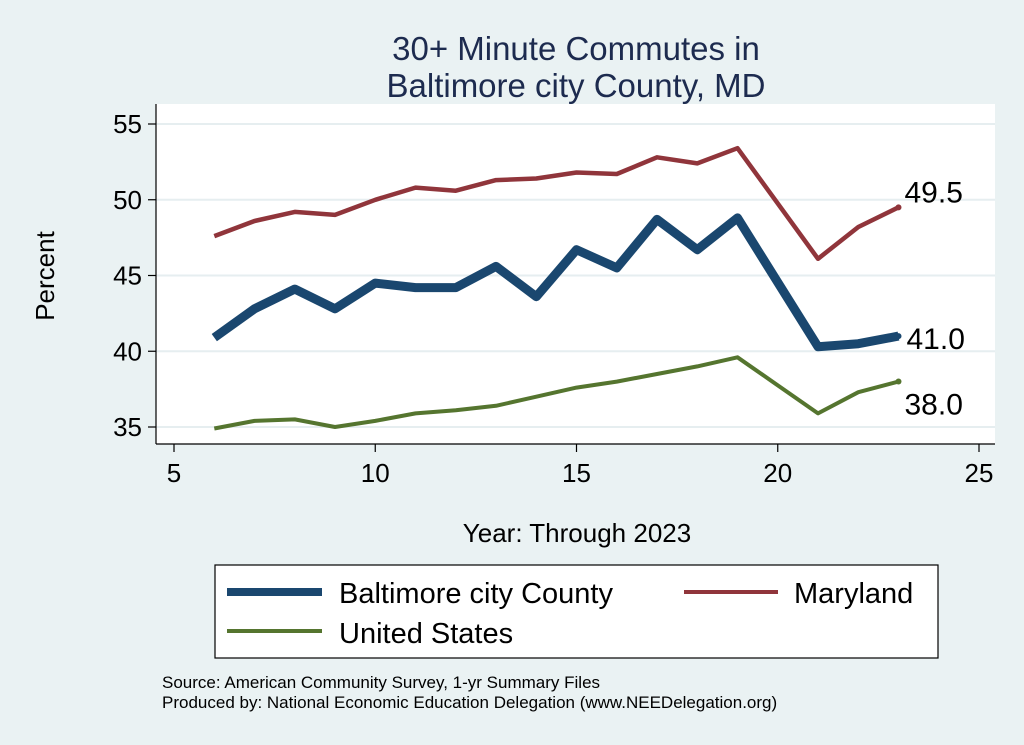  I want to click on y-axis-title: Percent, so click(45, 275).